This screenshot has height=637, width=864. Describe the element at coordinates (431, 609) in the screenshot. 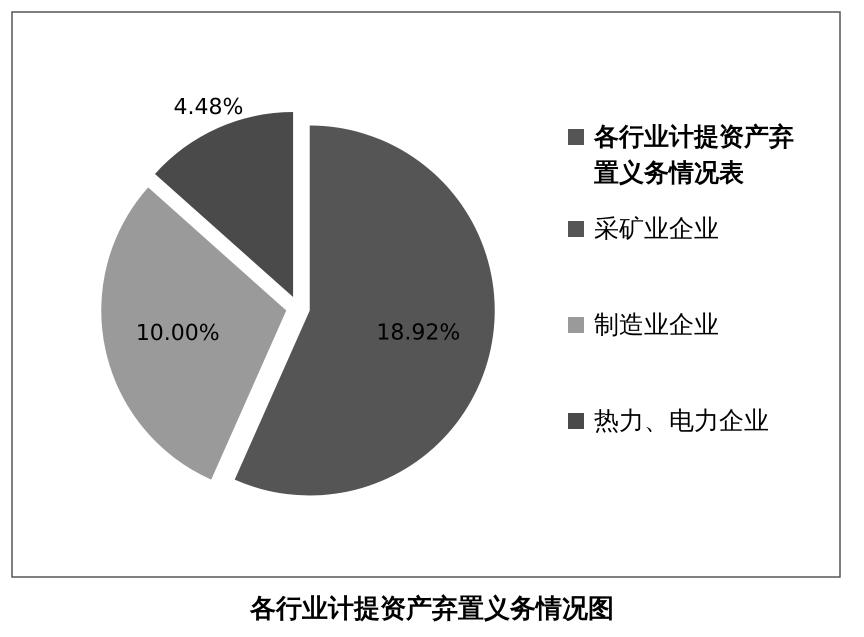

I see `text: 各行业计提资产弃置义务情况图` at that location.